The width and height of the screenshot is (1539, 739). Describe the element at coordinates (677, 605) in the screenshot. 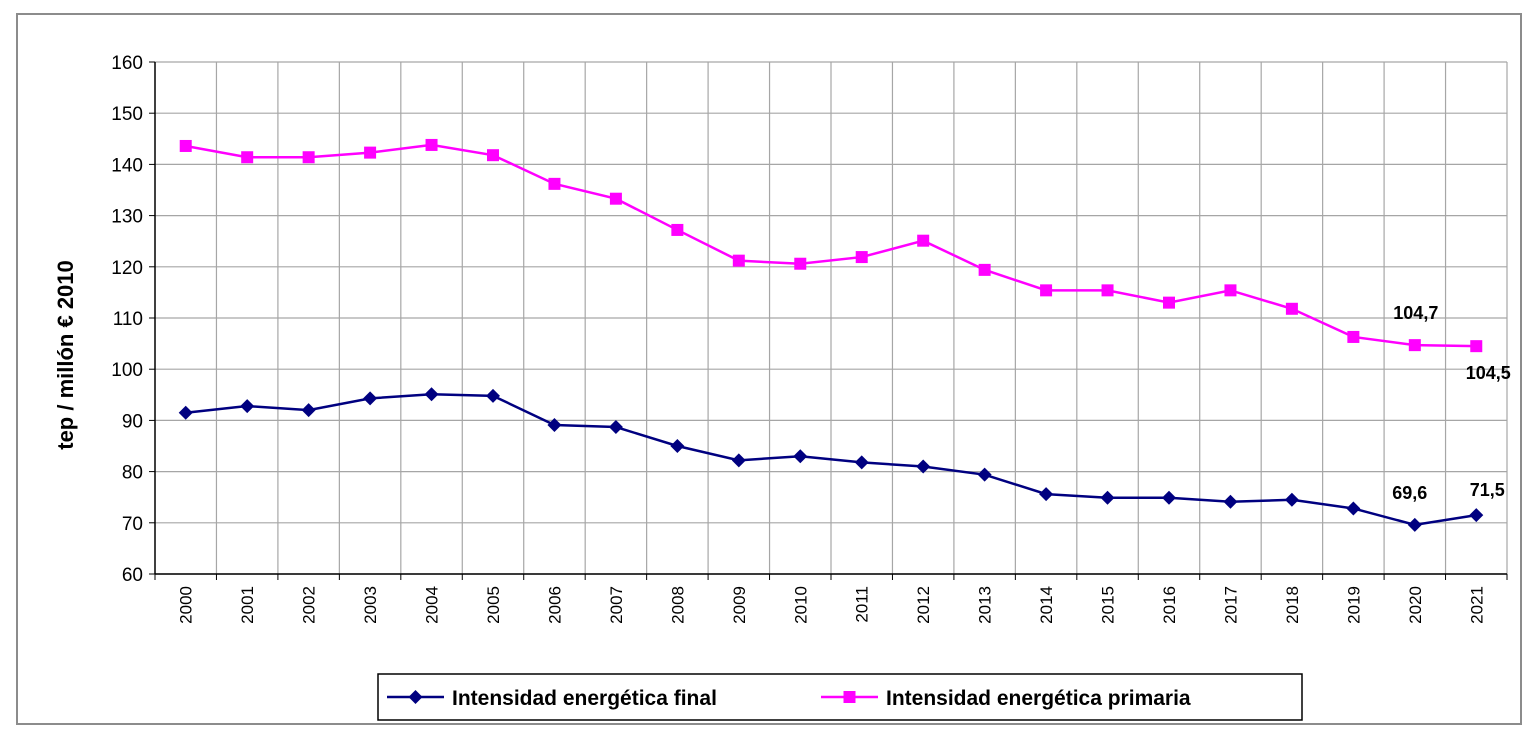

I see `x-tick-label: 2008` at that location.